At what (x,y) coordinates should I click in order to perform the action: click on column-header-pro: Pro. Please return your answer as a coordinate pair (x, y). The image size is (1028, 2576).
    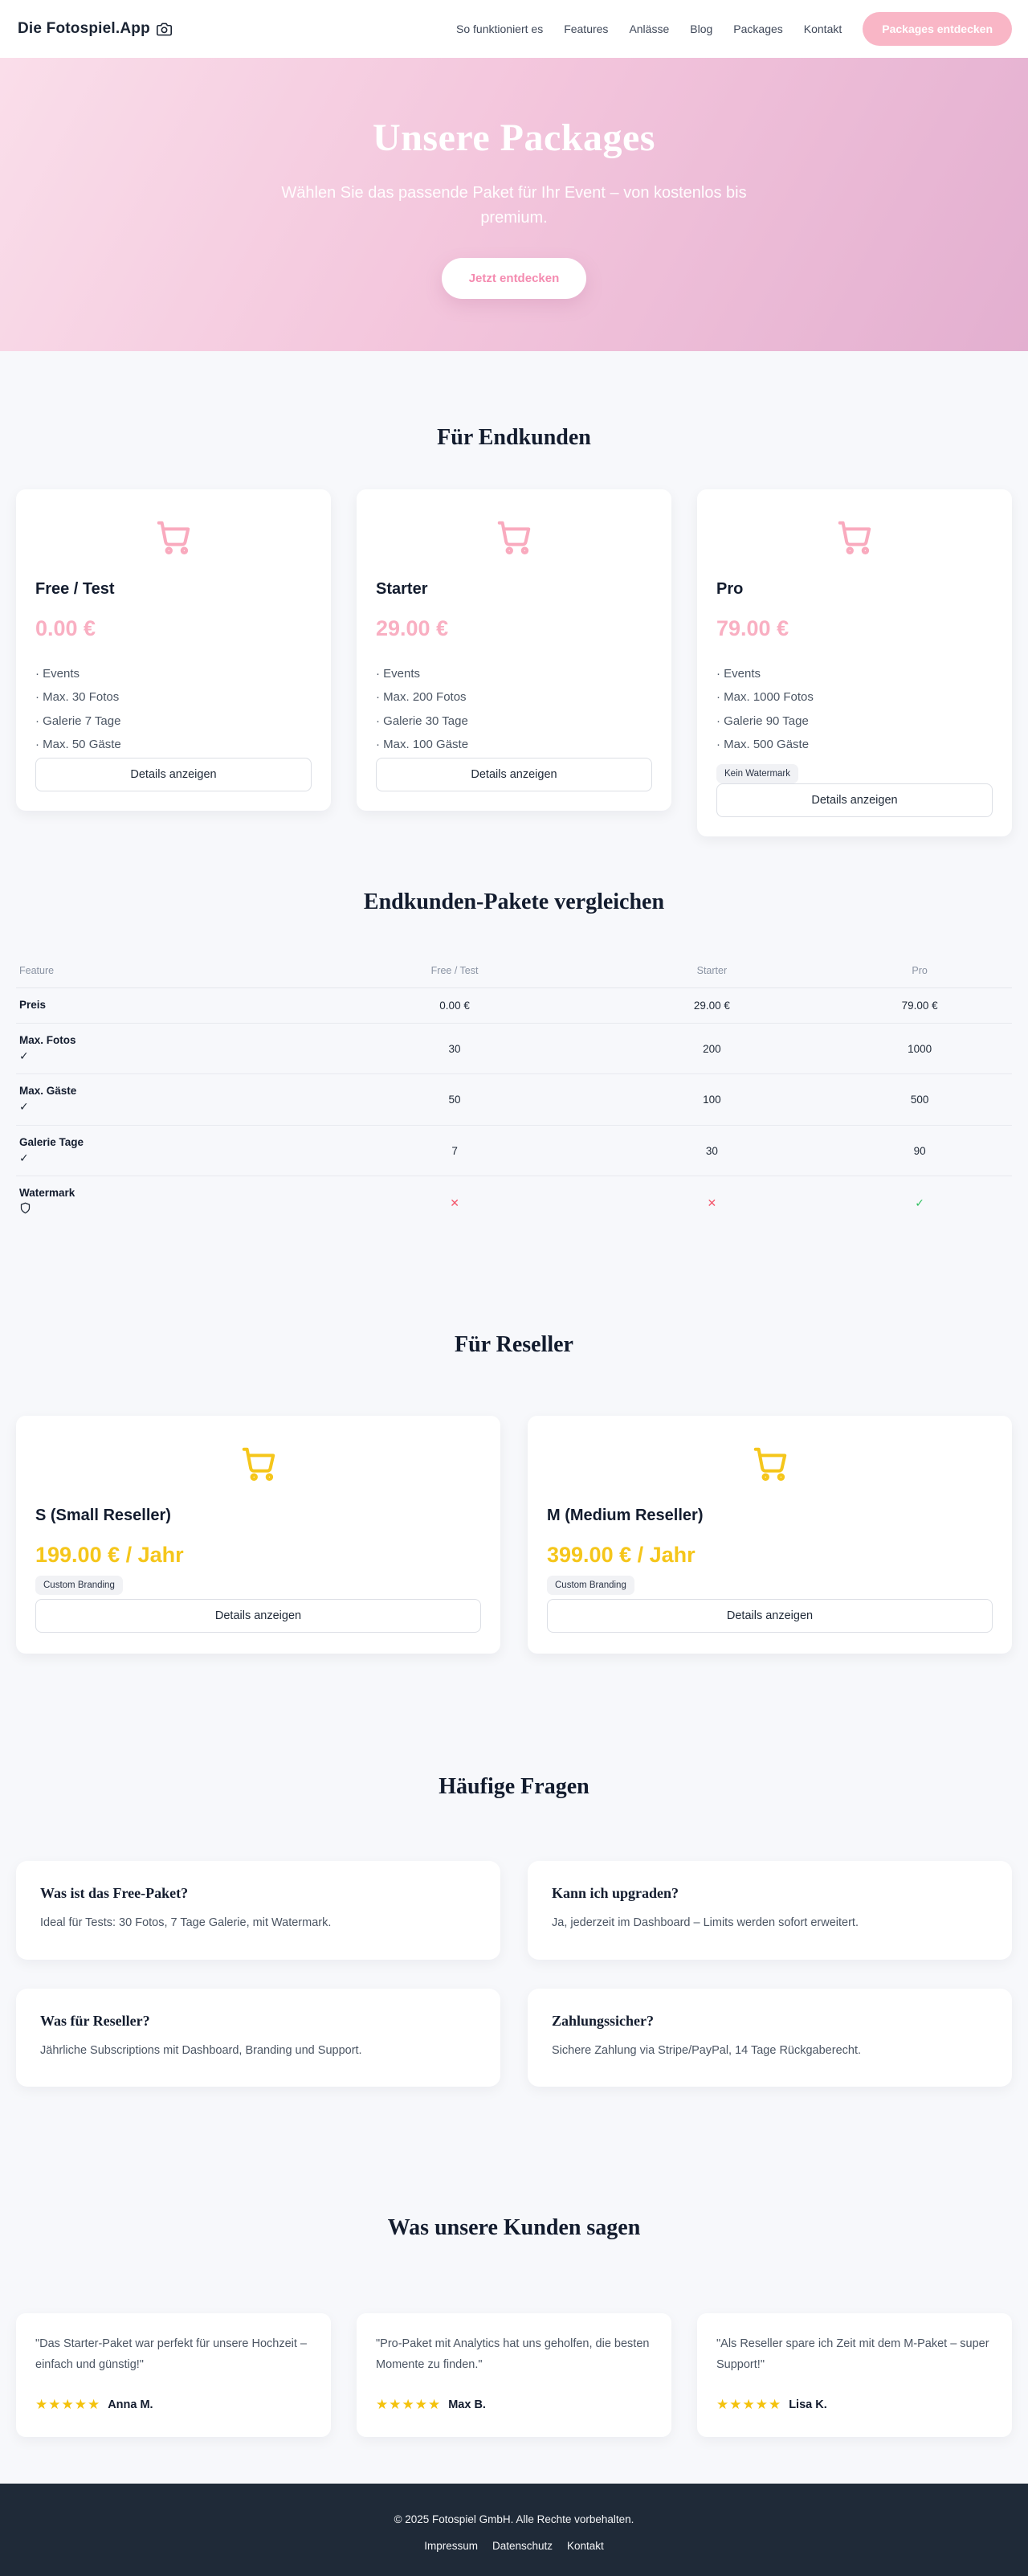
    Looking at the image, I should click on (920, 971).